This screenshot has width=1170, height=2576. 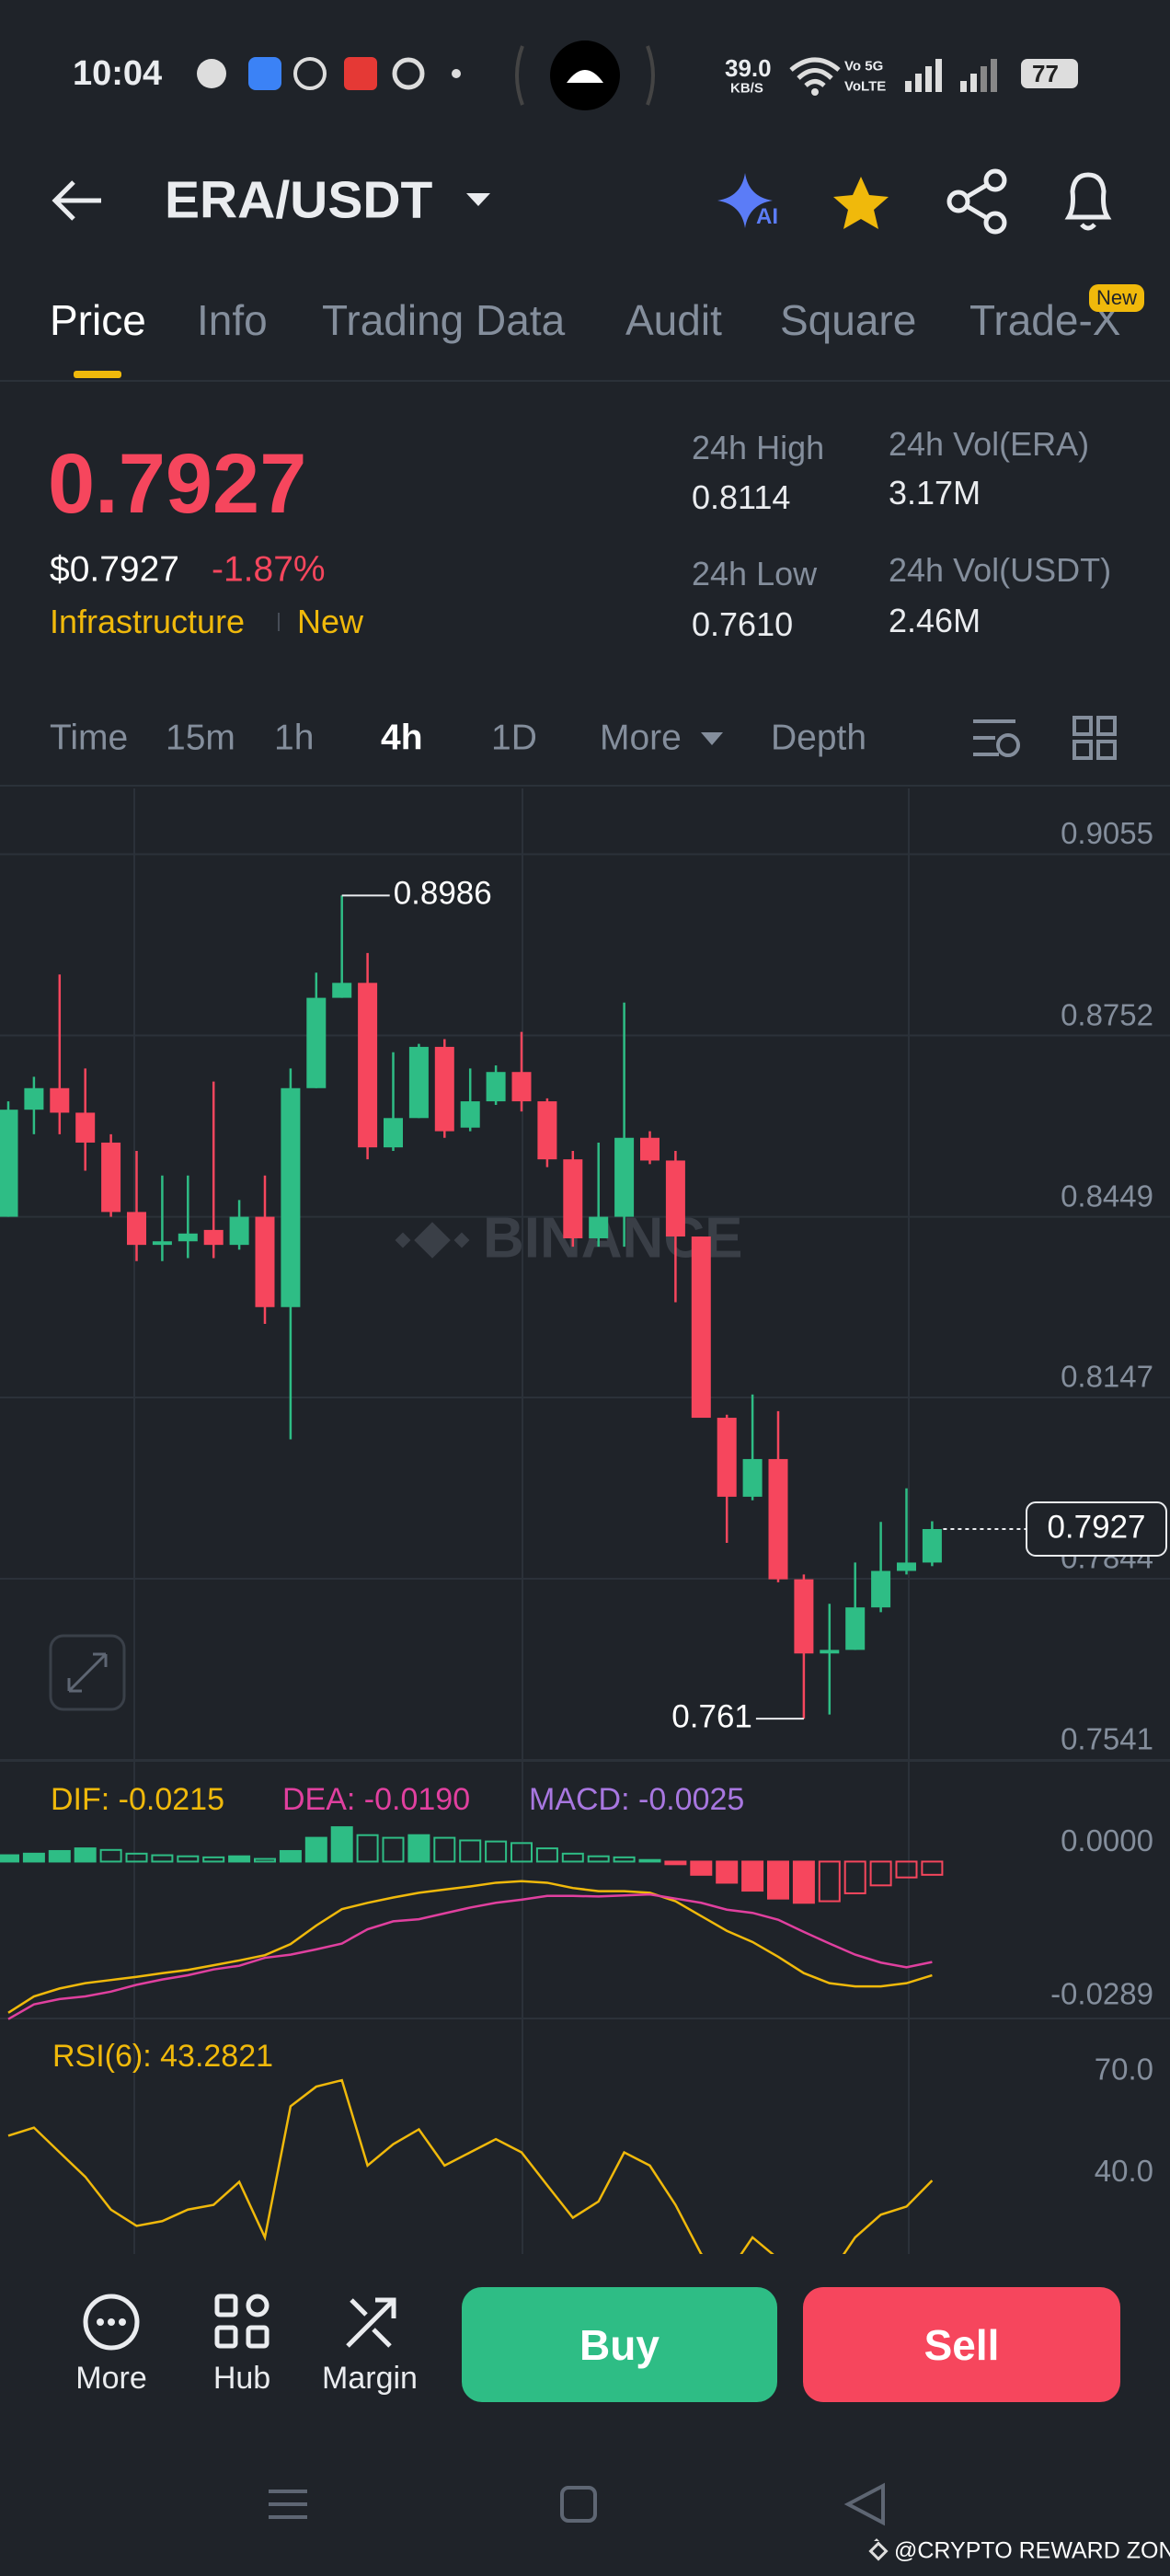 I want to click on price-tag-label: 0.7927, so click(x=1096, y=1527).